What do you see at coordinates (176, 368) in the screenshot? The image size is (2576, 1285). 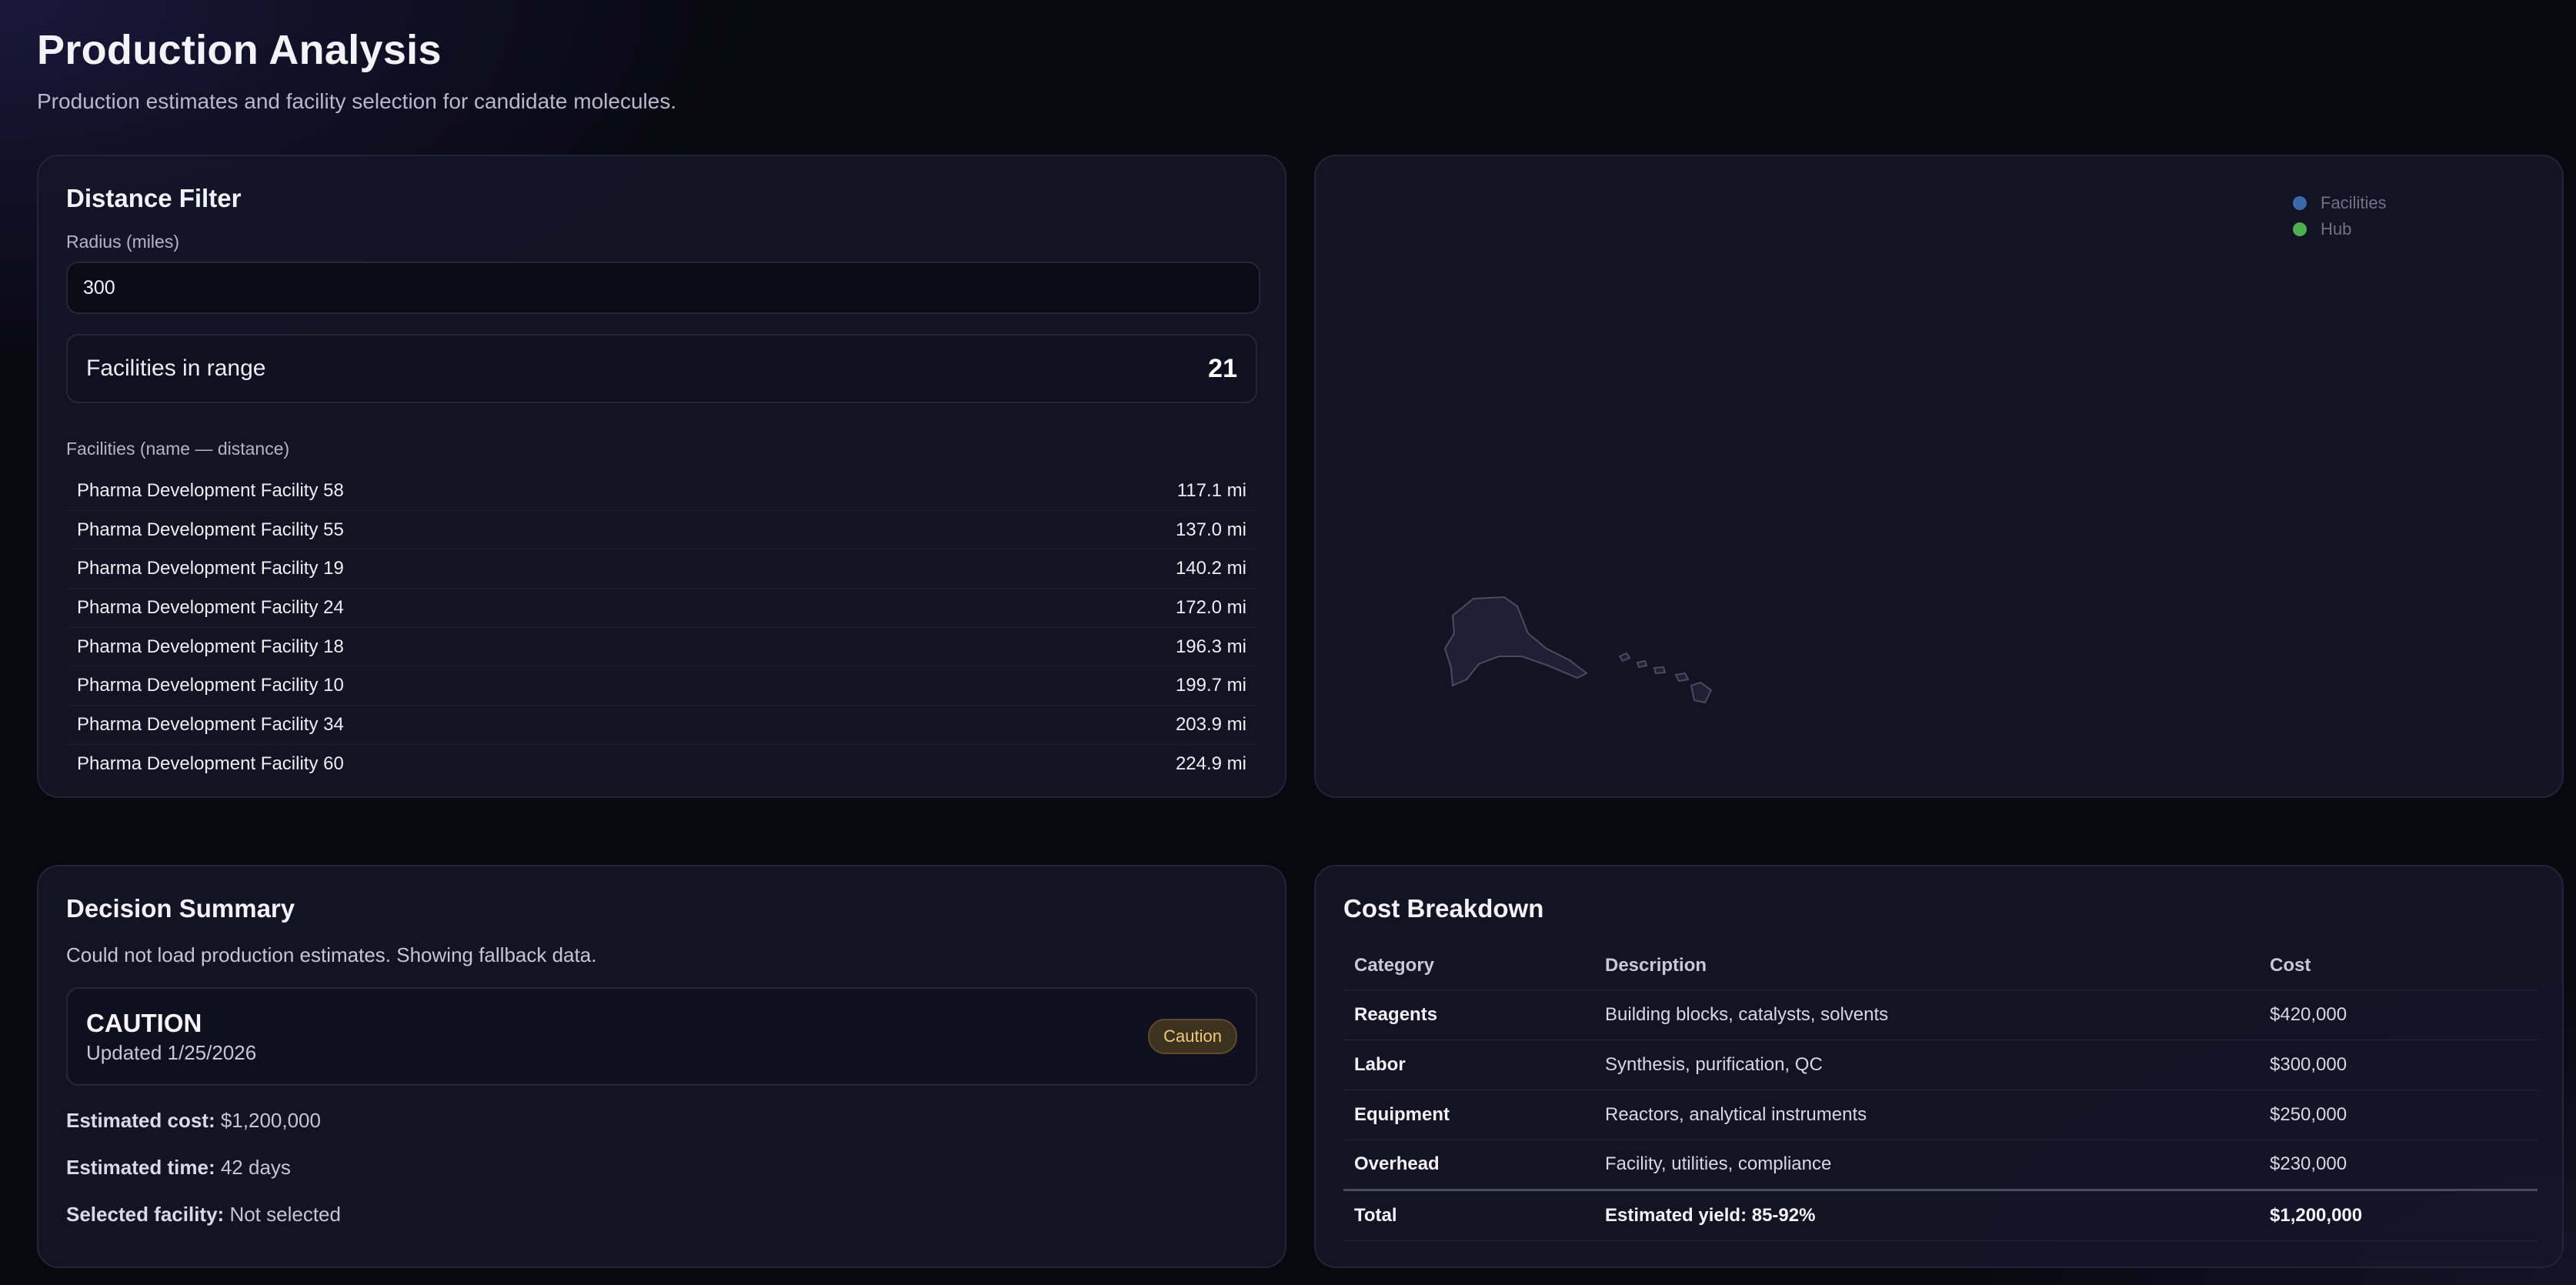 I see `facilities-in-range-label: Facilities in range` at bounding box center [176, 368].